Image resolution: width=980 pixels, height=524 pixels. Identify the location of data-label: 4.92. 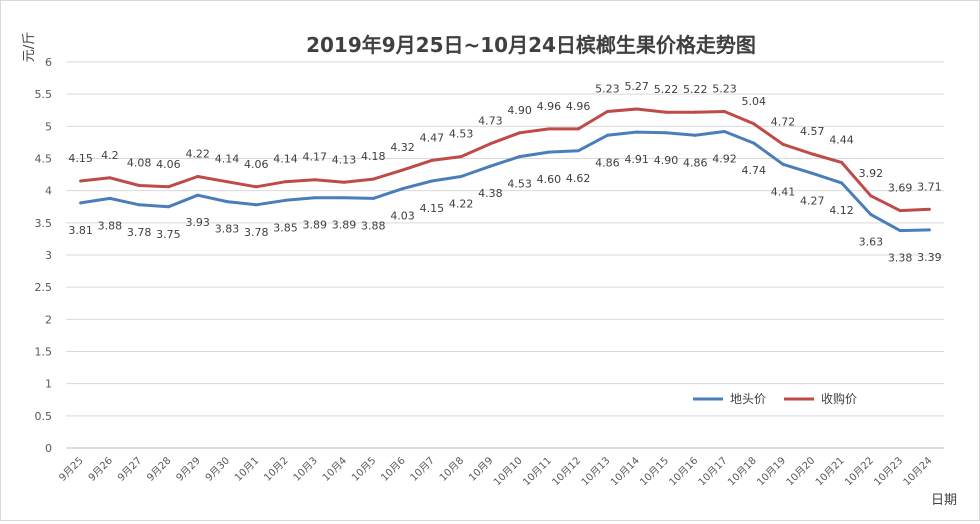
(724, 158).